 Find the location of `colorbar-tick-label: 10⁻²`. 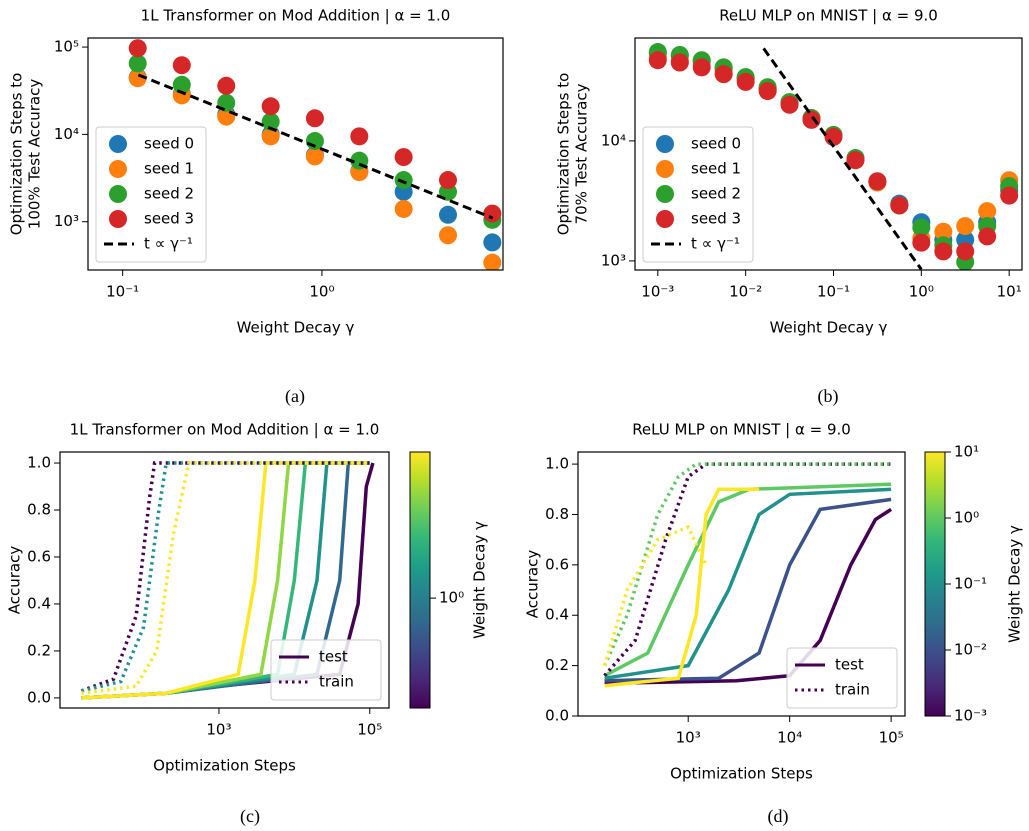

colorbar-tick-label: 10⁻² is located at coordinates (970, 650).